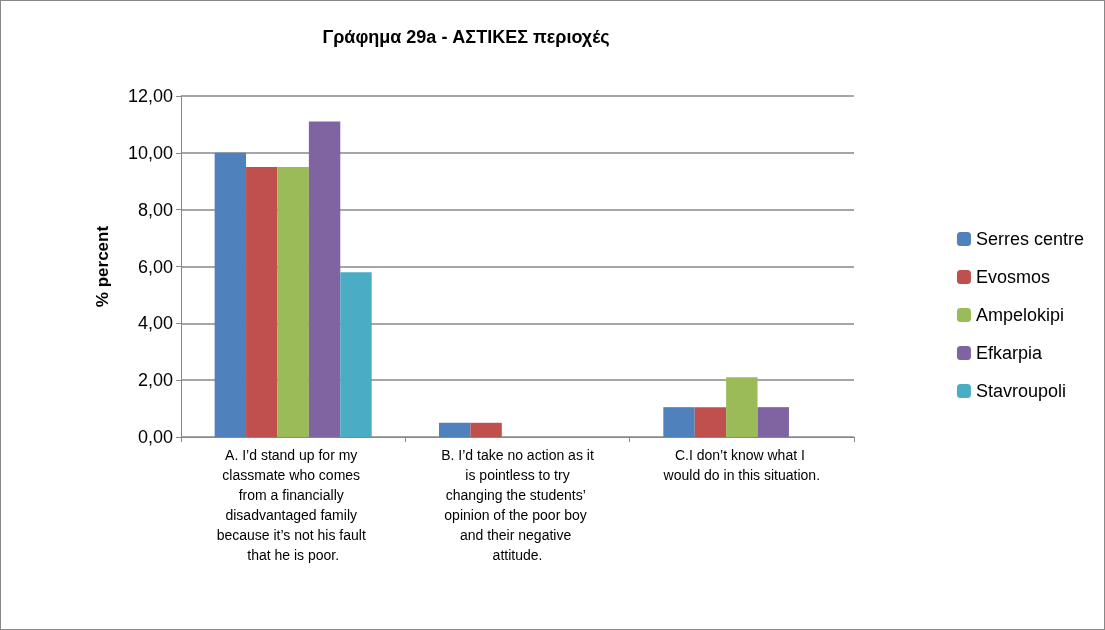  I want to click on chart-title: Γράφημα 29a - ΑΣΤΙΚΕΣ περιοχές, so click(466, 37).